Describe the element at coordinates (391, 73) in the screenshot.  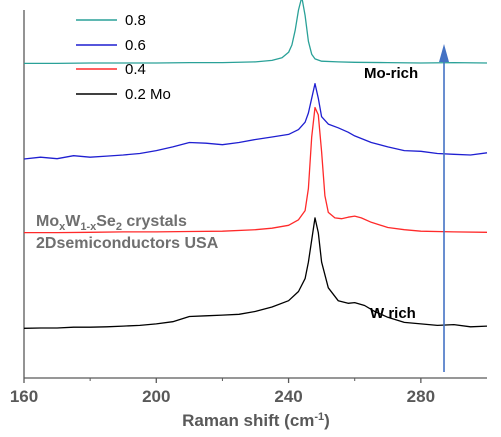
I see `annotation-mo-rich: Mo-rich` at that location.